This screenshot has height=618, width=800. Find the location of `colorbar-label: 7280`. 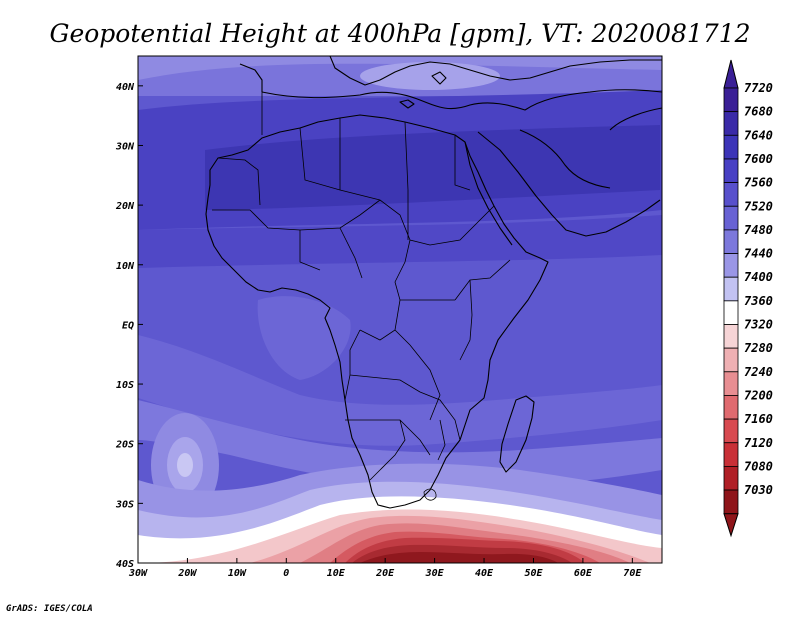

colorbar-label: 7280 is located at coordinates (758, 348).